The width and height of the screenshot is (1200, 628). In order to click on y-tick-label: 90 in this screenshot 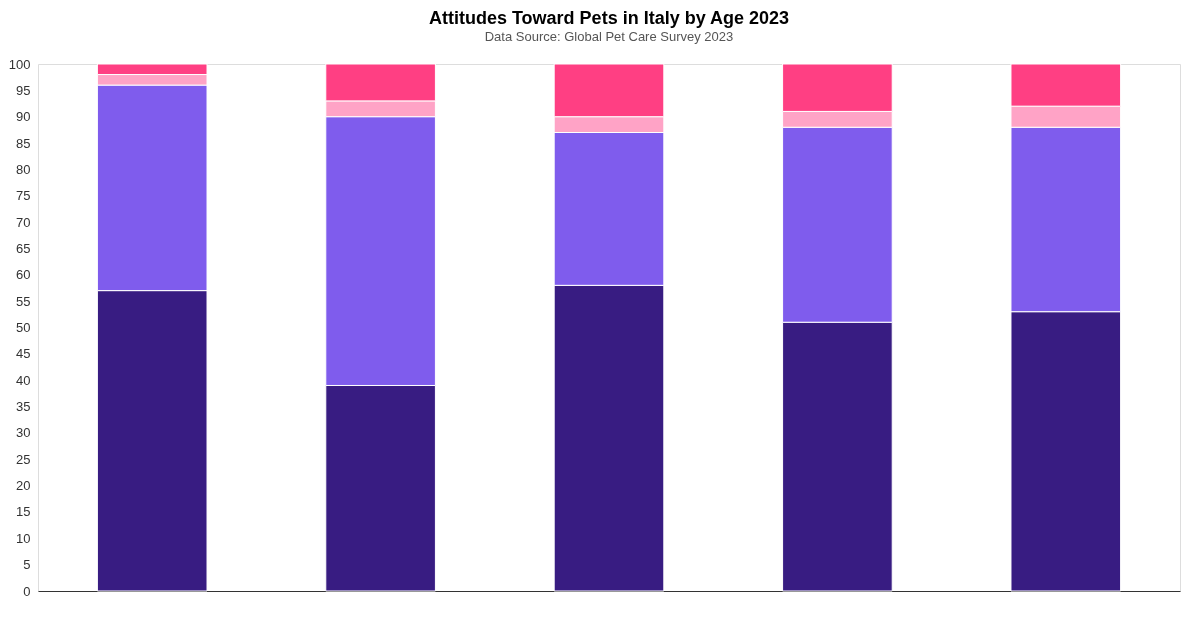, I will do `click(23, 117)`.